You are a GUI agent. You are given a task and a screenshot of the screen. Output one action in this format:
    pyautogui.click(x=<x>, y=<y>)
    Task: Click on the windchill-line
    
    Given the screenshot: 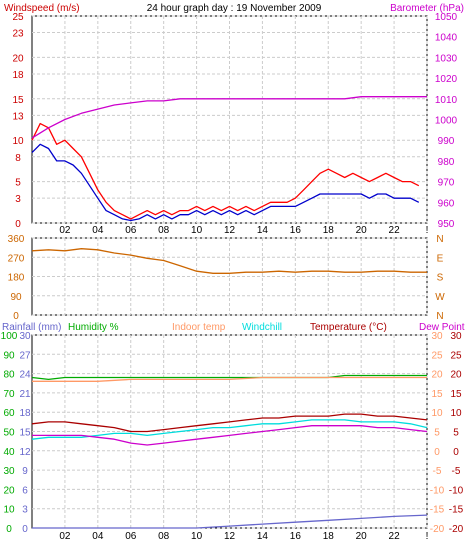 What is the action you would take?
    pyautogui.click(x=229, y=429)
    